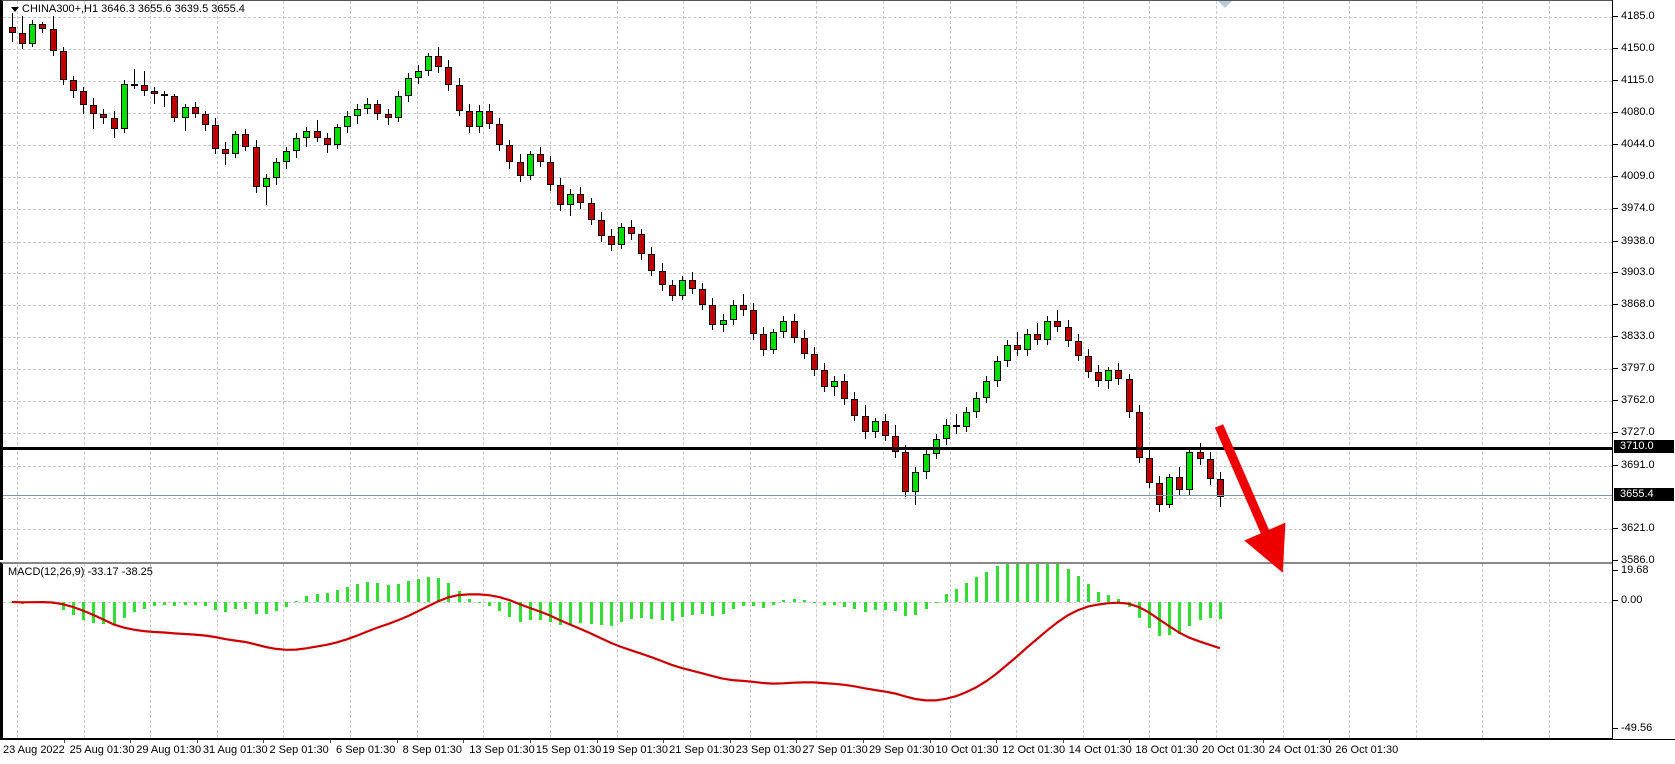  Describe the element at coordinates (15, 9) in the screenshot. I see `chevron-down-icon` at that location.